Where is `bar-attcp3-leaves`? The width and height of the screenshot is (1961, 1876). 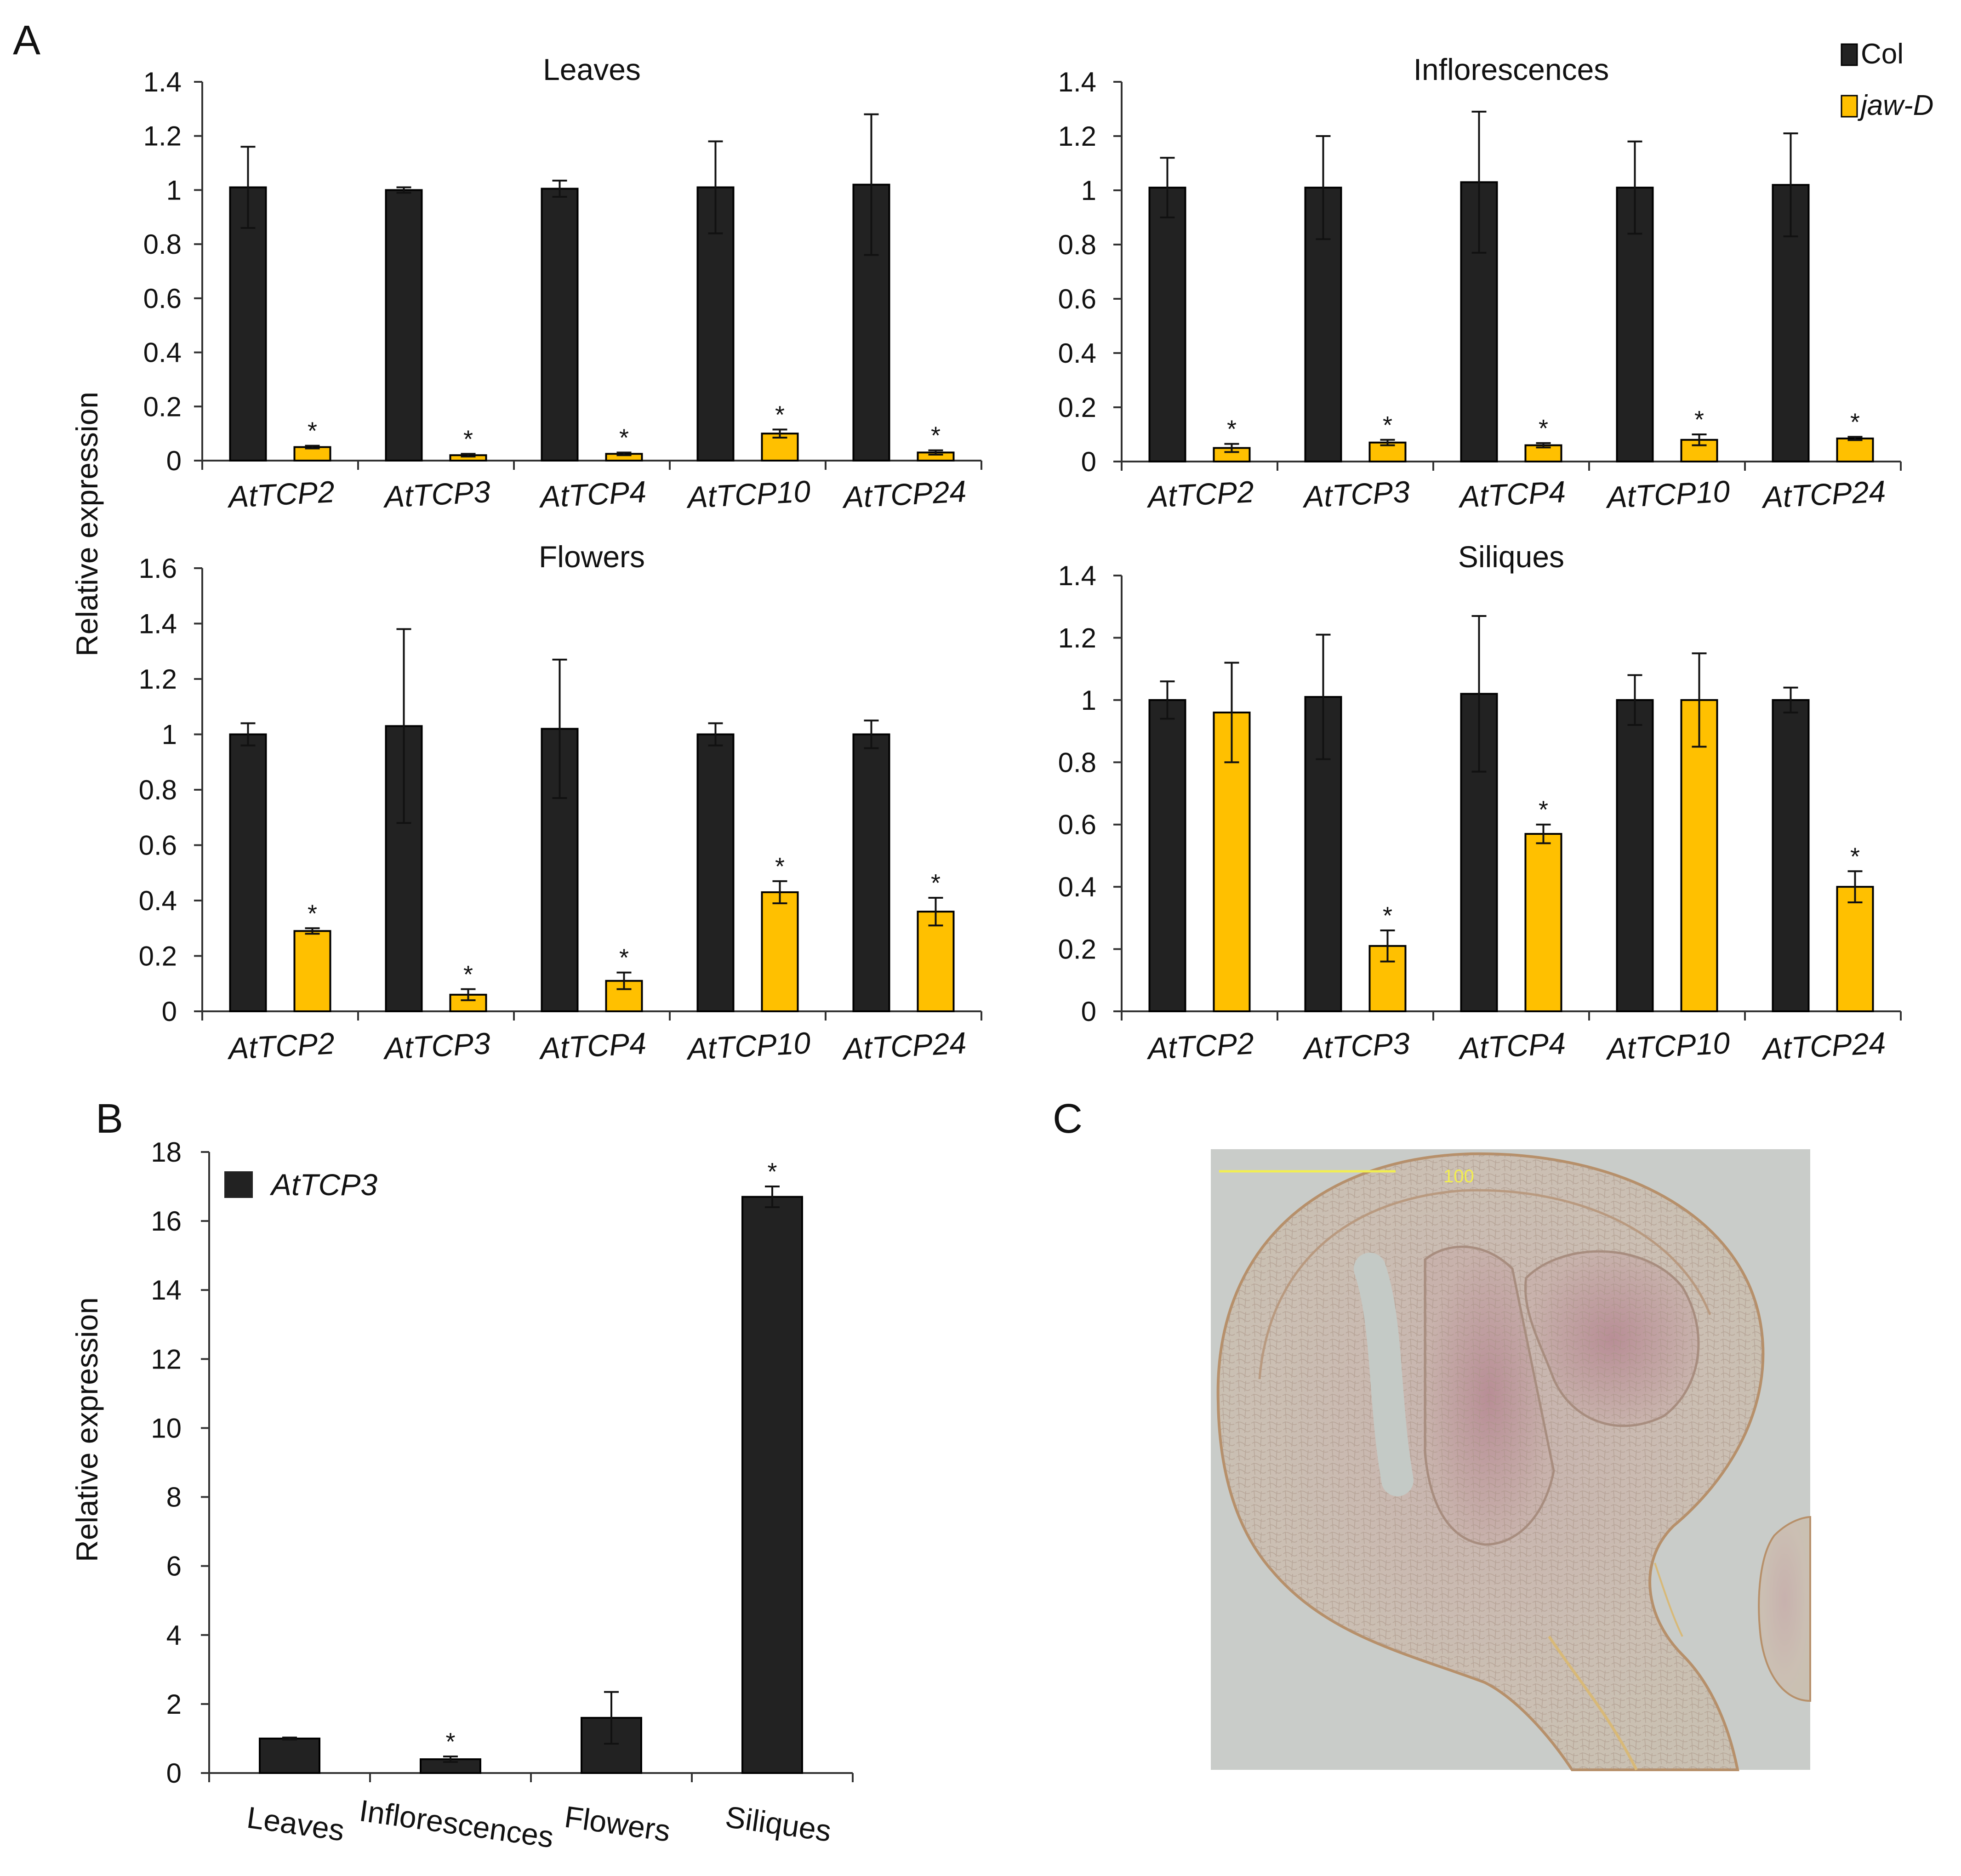
bar-attcp3-leaves is located at coordinates (289, 1755).